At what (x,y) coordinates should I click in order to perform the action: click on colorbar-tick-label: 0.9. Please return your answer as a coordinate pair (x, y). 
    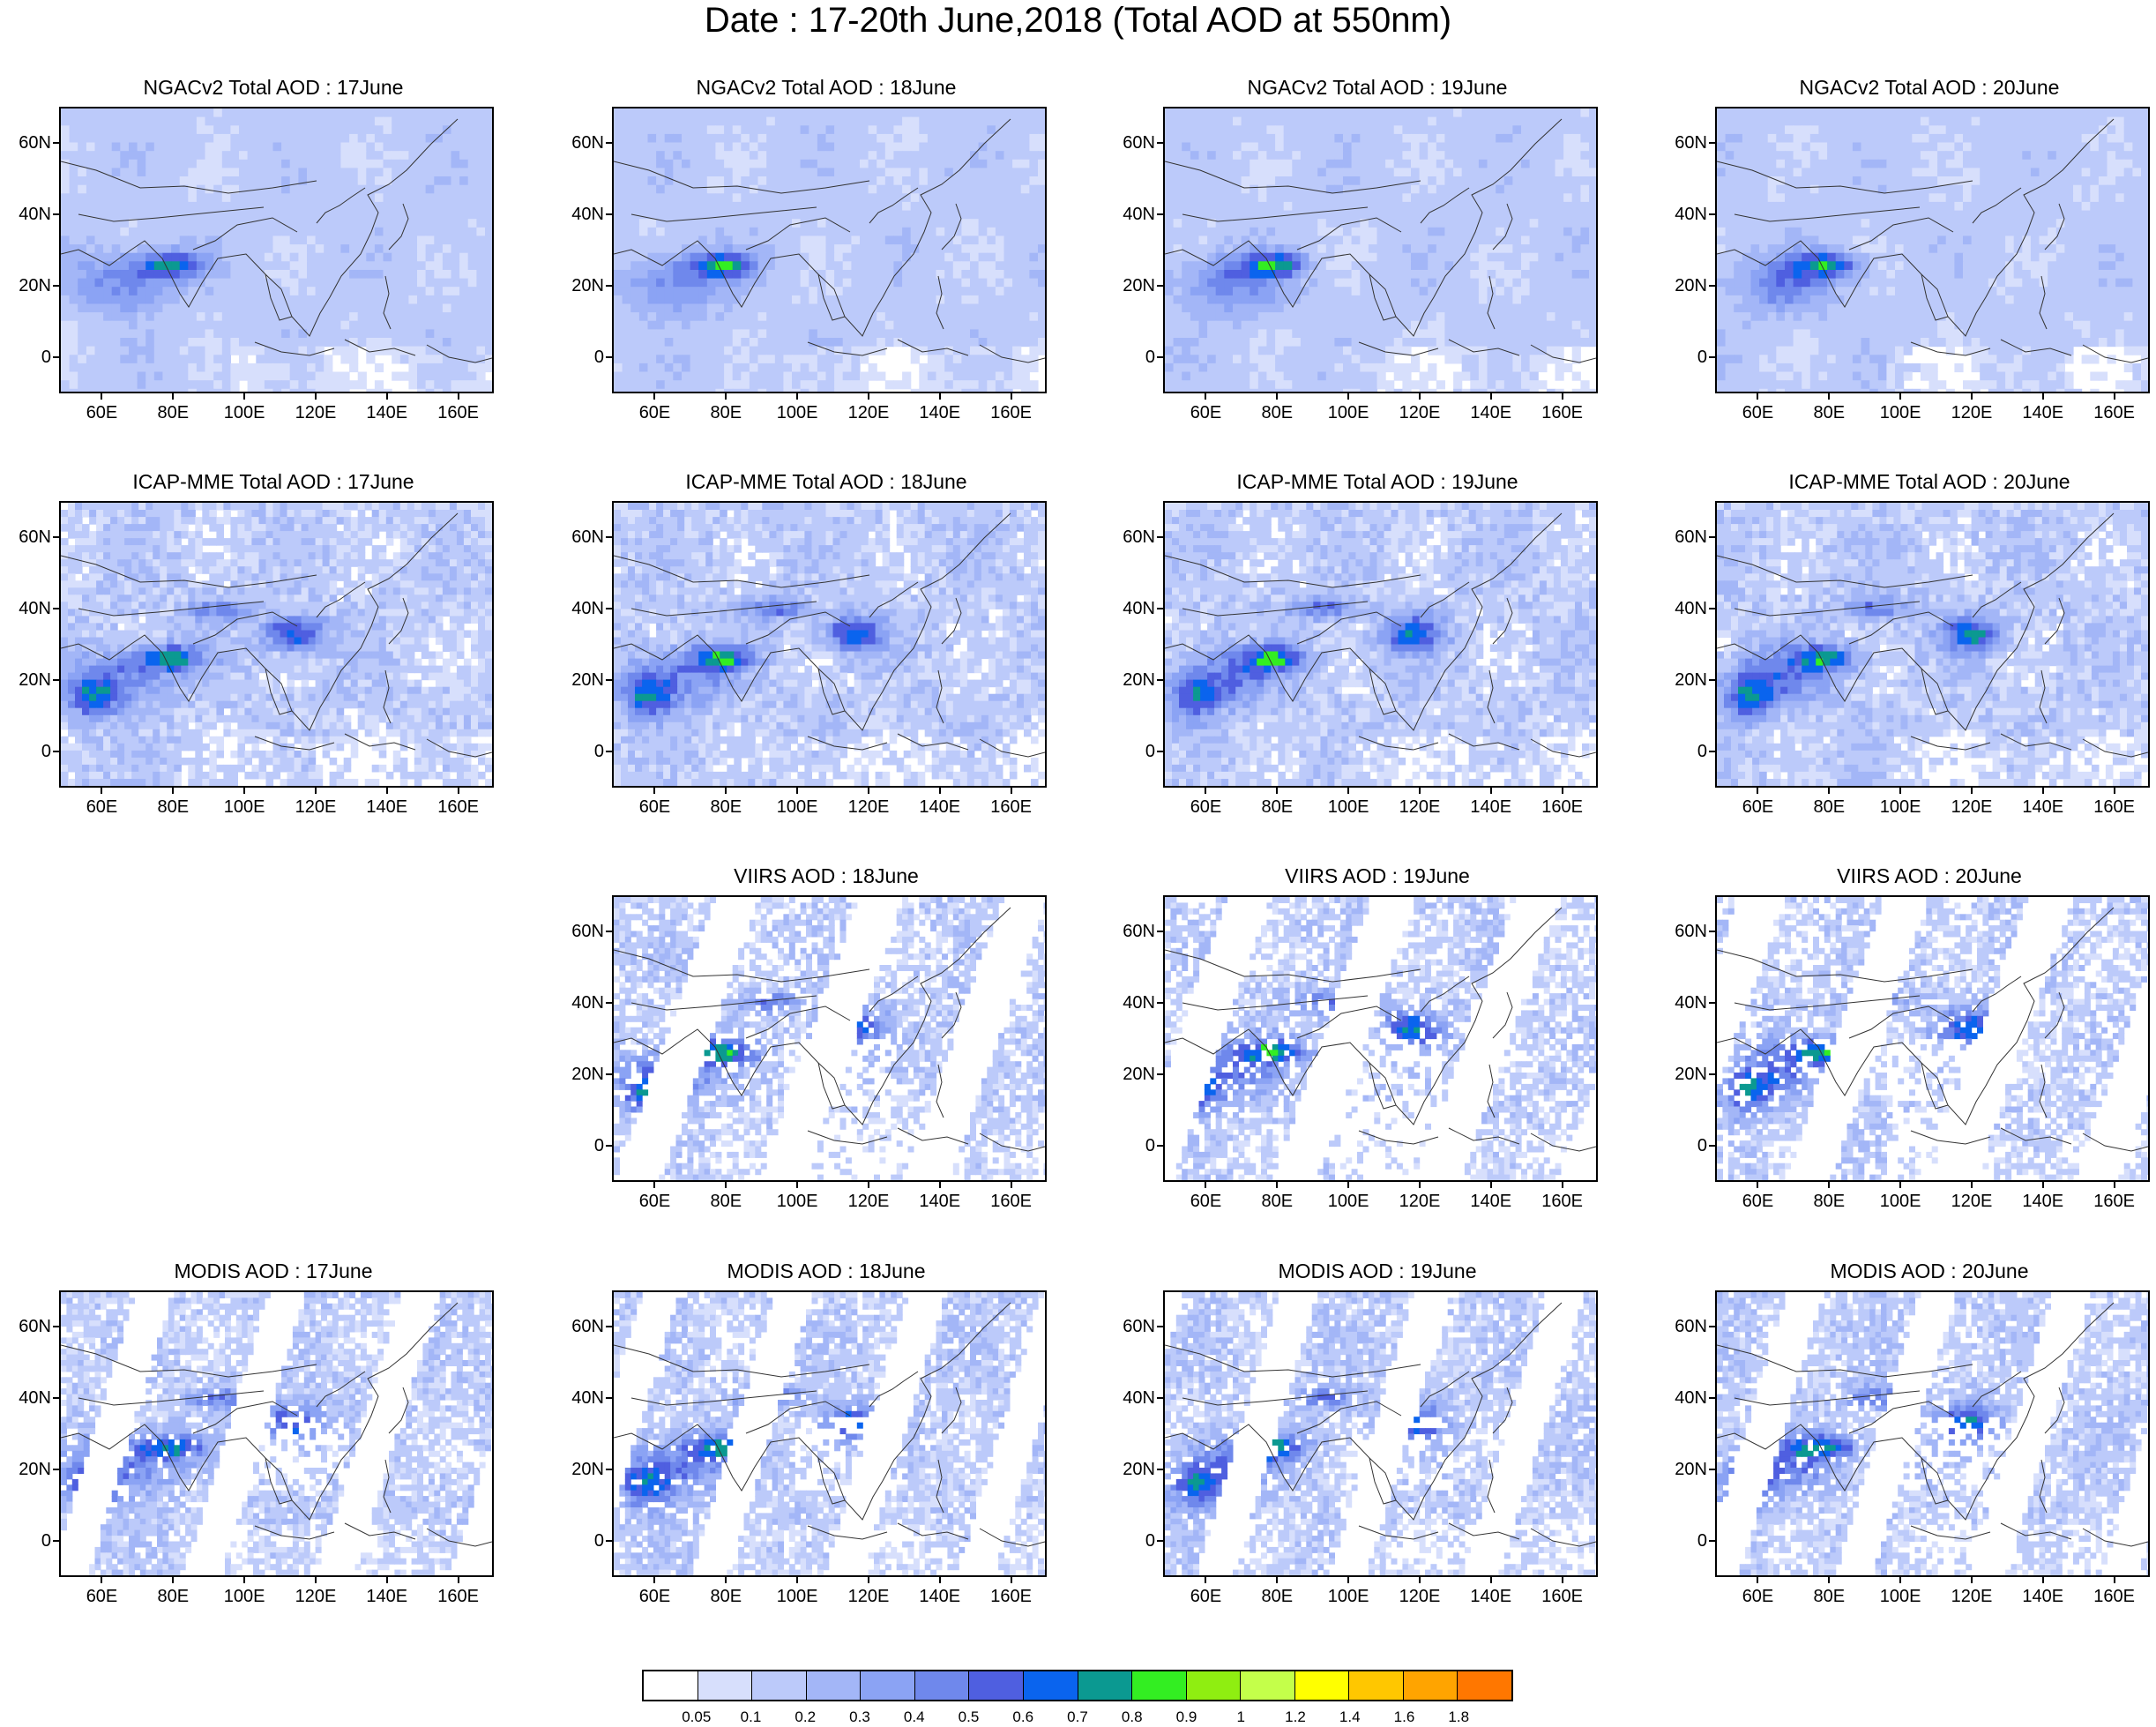
    Looking at the image, I should click on (1186, 1717).